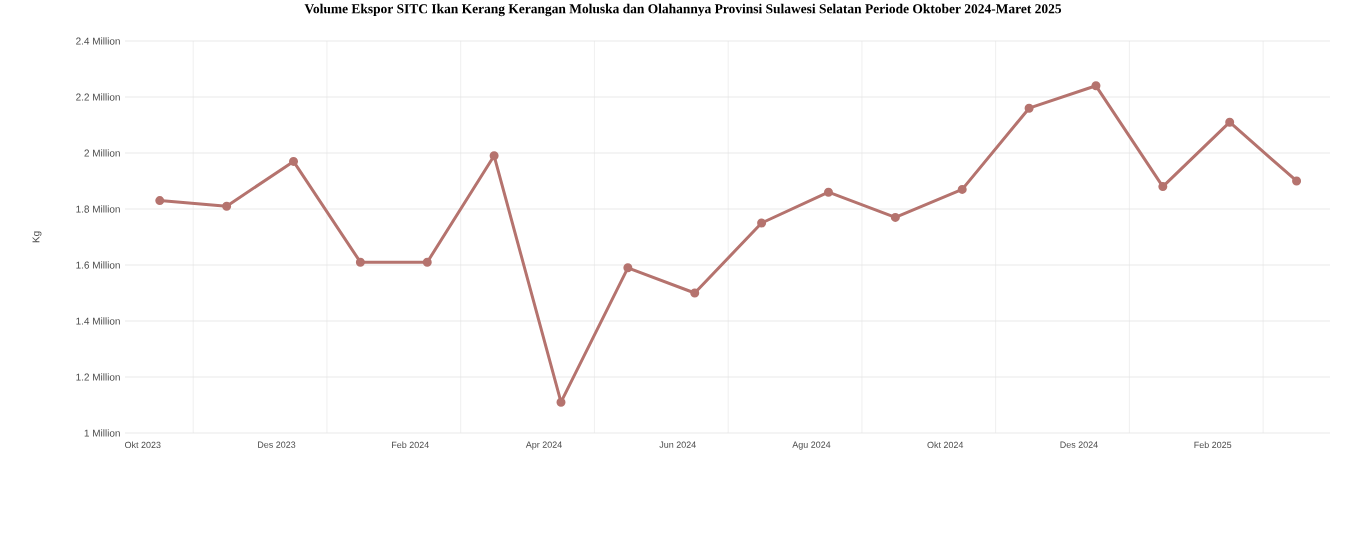 This screenshot has width=1366, height=547. Describe the element at coordinates (677, 444) in the screenshot. I see `x-tick-label: Jun 2024` at that location.